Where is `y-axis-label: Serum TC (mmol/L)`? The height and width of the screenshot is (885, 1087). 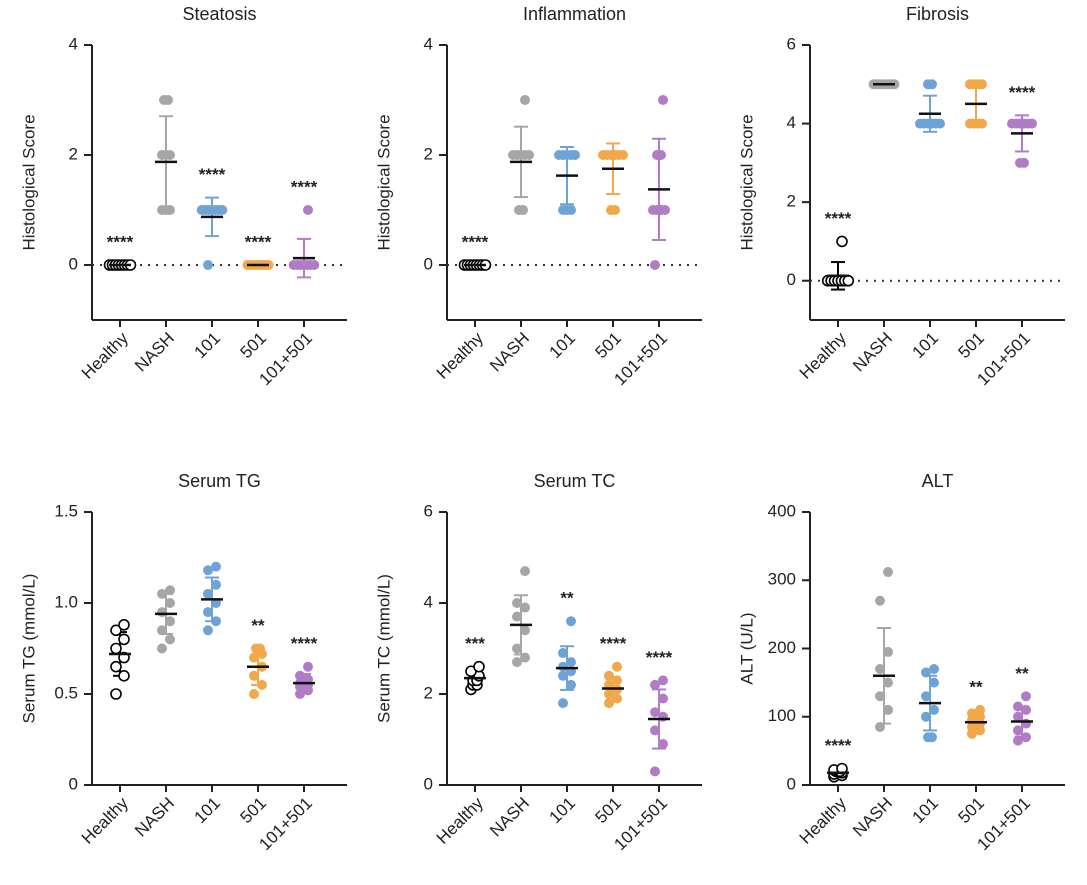
y-axis-label: Serum TC (mmol/L) is located at coordinates (383, 648).